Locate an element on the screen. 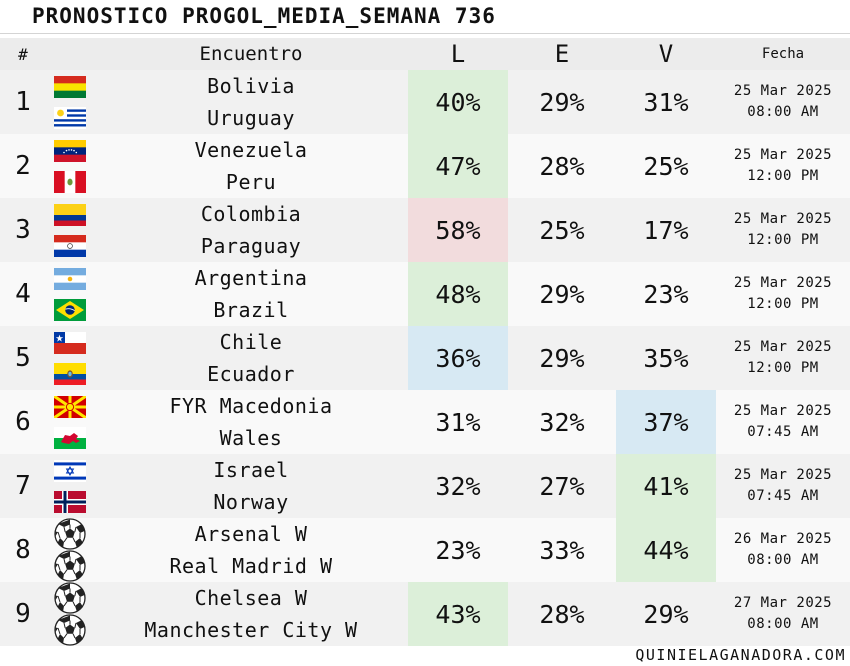  local-win-percent: 48% is located at coordinates (458, 294).